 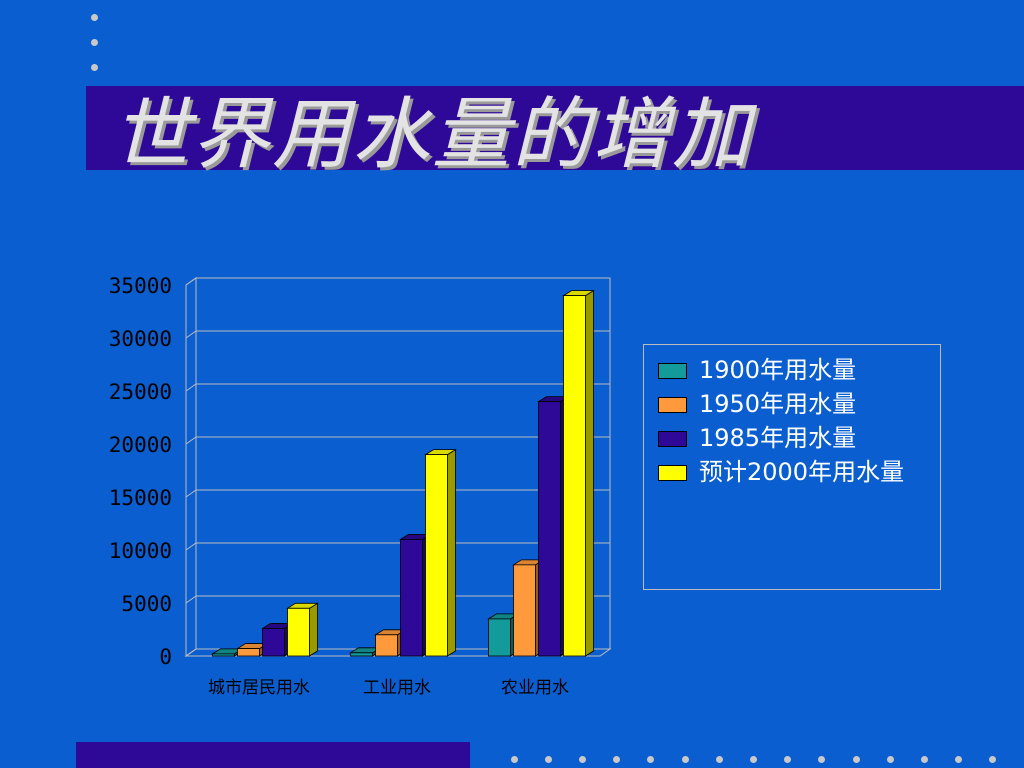 What do you see at coordinates (140, 551) in the screenshot?
I see `y-tick-label: 10000` at bounding box center [140, 551].